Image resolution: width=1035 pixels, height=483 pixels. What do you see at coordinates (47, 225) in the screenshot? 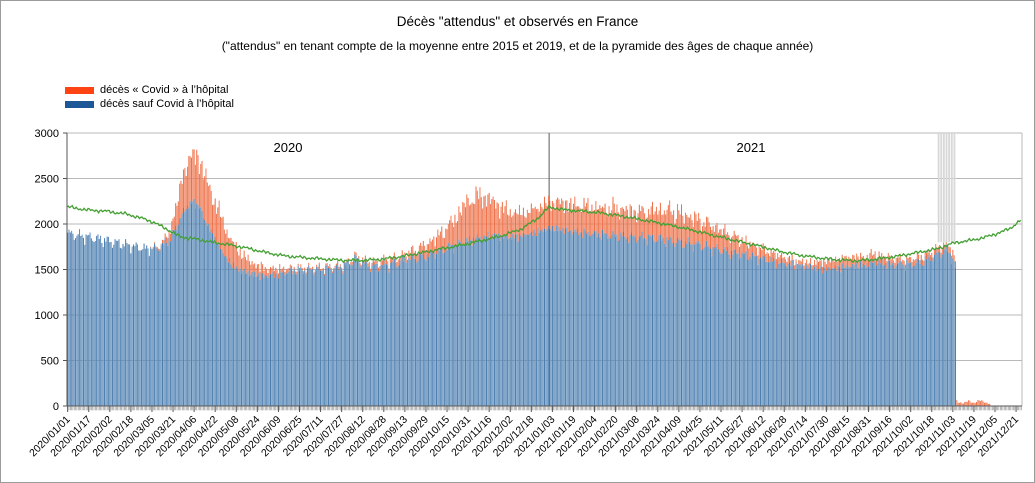
I see `y-tick-label: 2000` at bounding box center [47, 225].